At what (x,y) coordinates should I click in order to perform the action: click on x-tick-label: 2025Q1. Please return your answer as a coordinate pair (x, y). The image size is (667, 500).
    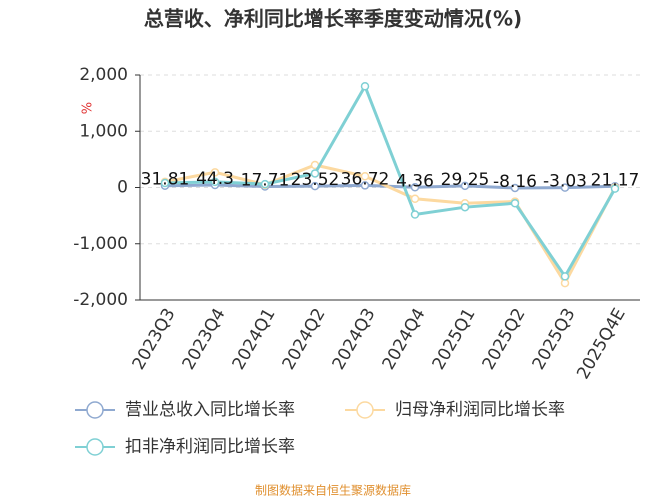
    Looking at the image, I should click on (454, 339).